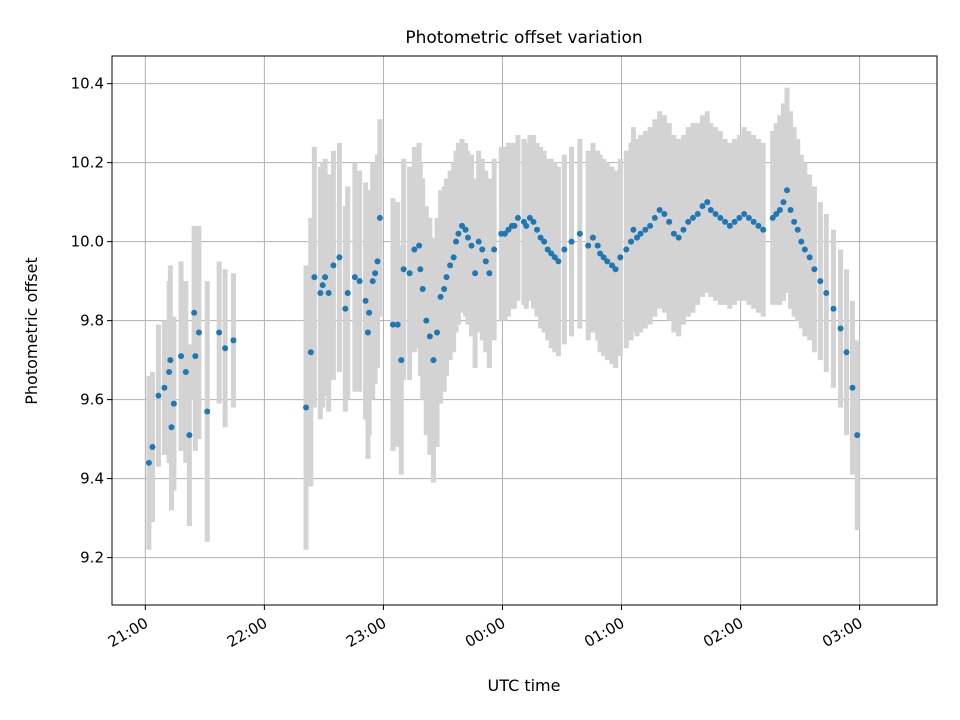 The height and width of the screenshot is (720, 960). Describe the element at coordinates (87, 84) in the screenshot. I see `y-tick-label-6: 10.4` at that location.